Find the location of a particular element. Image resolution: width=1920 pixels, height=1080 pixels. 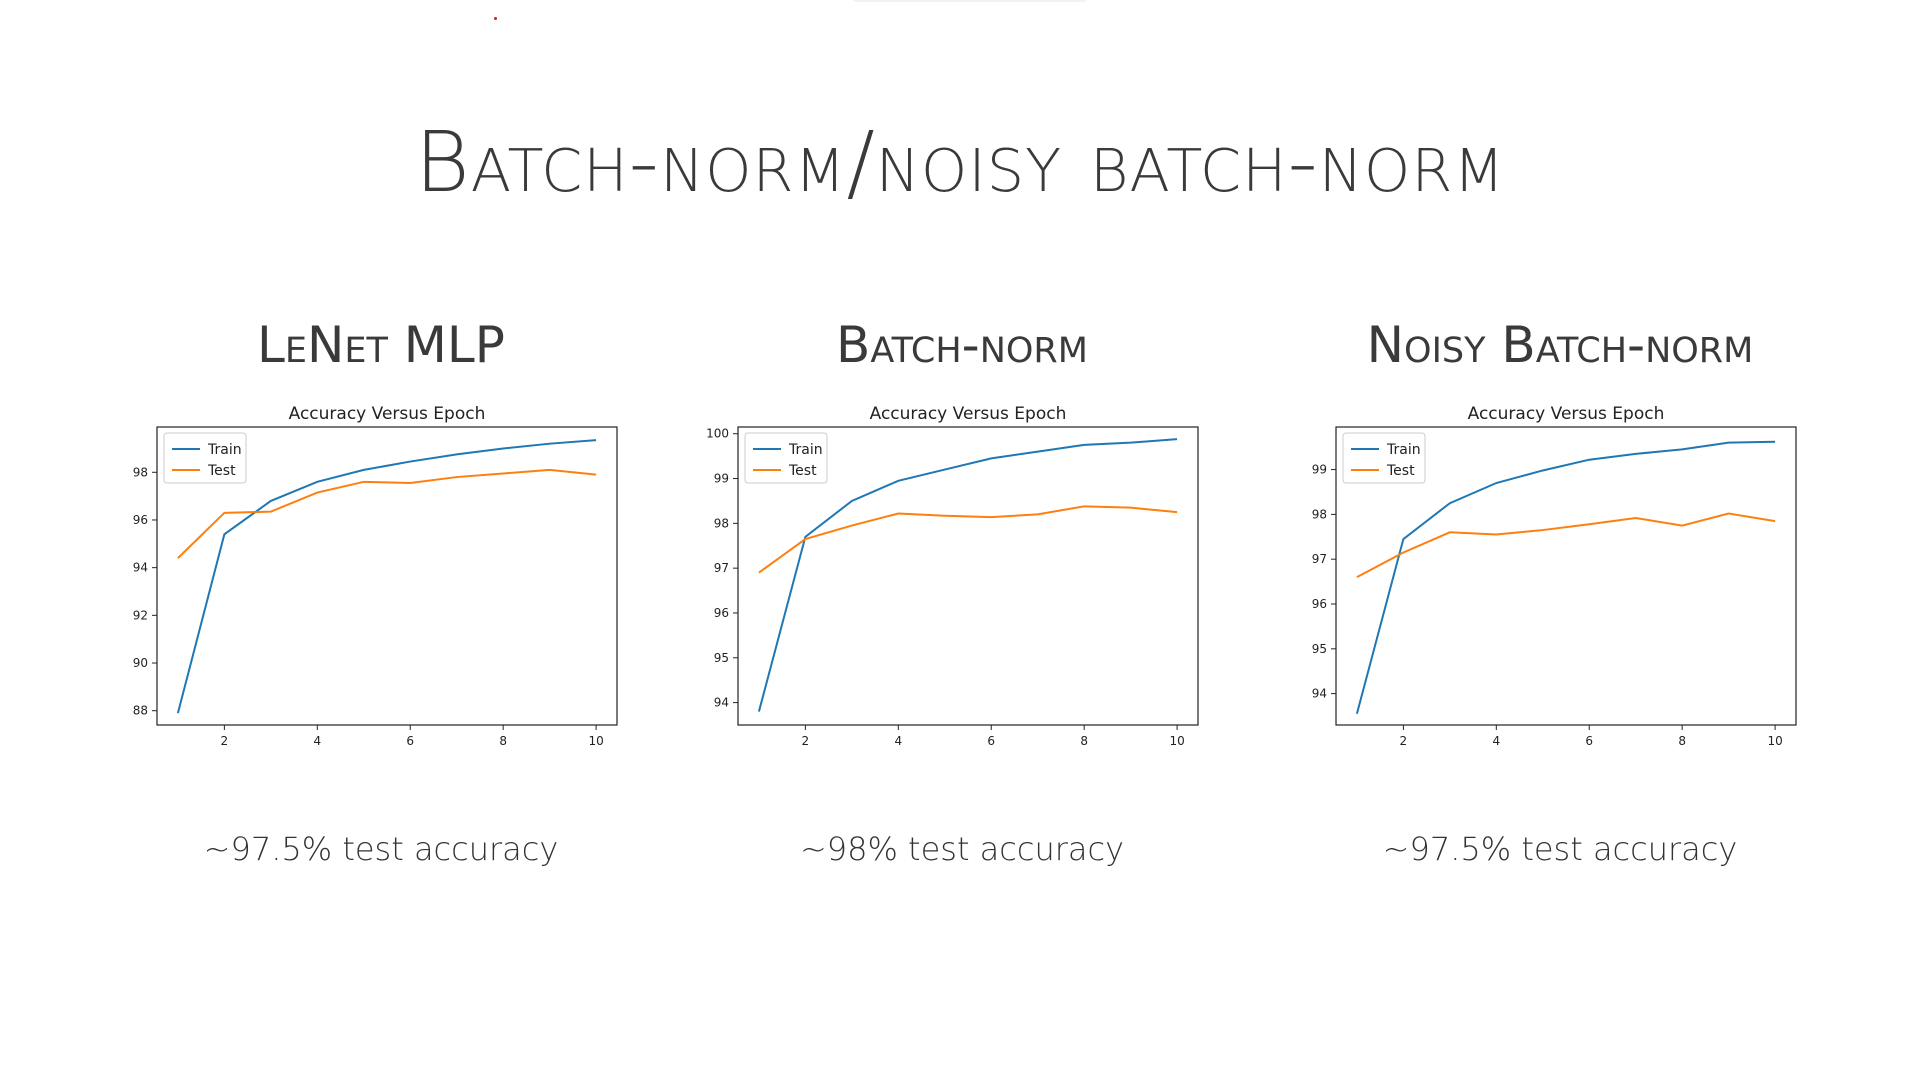

caption-lenet-accuracy: ~97.5% test accuracy is located at coordinates (381, 849).